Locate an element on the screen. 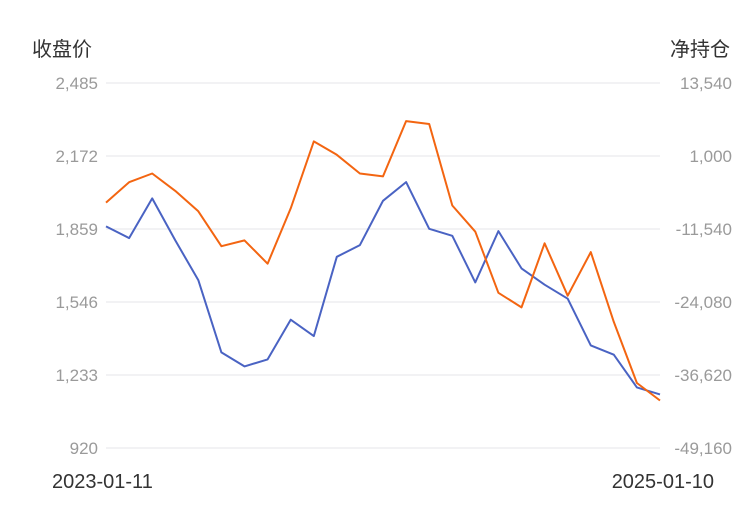 The image size is (750, 510). right-axis-ticks: 13,540 1,000 -11,540 -24,080 -36,620 -49,160 is located at coordinates (703, 266).